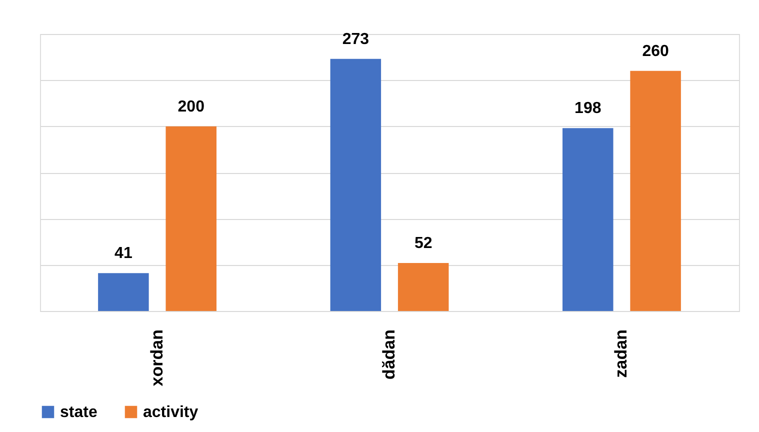 This screenshot has height=432, width=759. Describe the element at coordinates (191, 107) in the screenshot. I see `data-label: 200` at that location.